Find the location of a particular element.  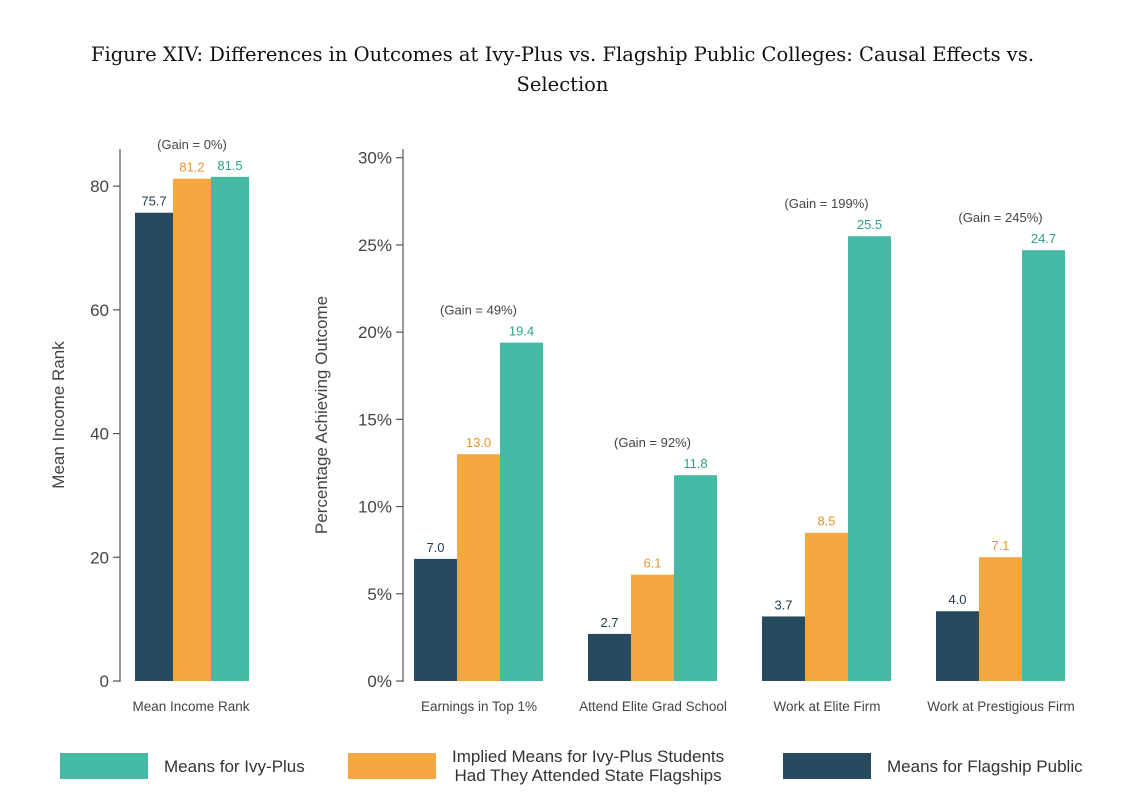

data-label-implied: 7.1 is located at coordinates (1000, 545).